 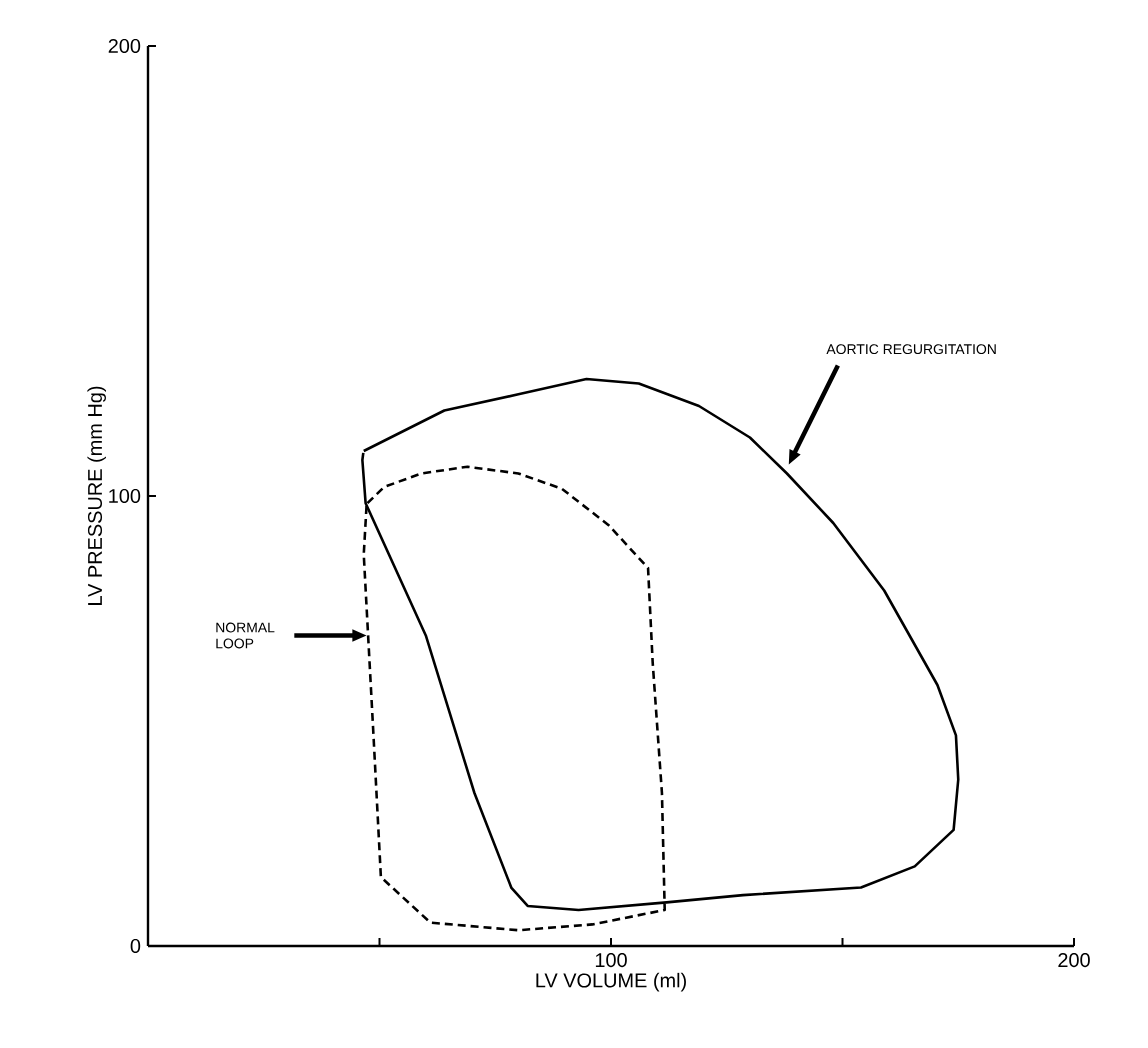 I want to click on y-tick-label: 200, so click(x=124, y=46).